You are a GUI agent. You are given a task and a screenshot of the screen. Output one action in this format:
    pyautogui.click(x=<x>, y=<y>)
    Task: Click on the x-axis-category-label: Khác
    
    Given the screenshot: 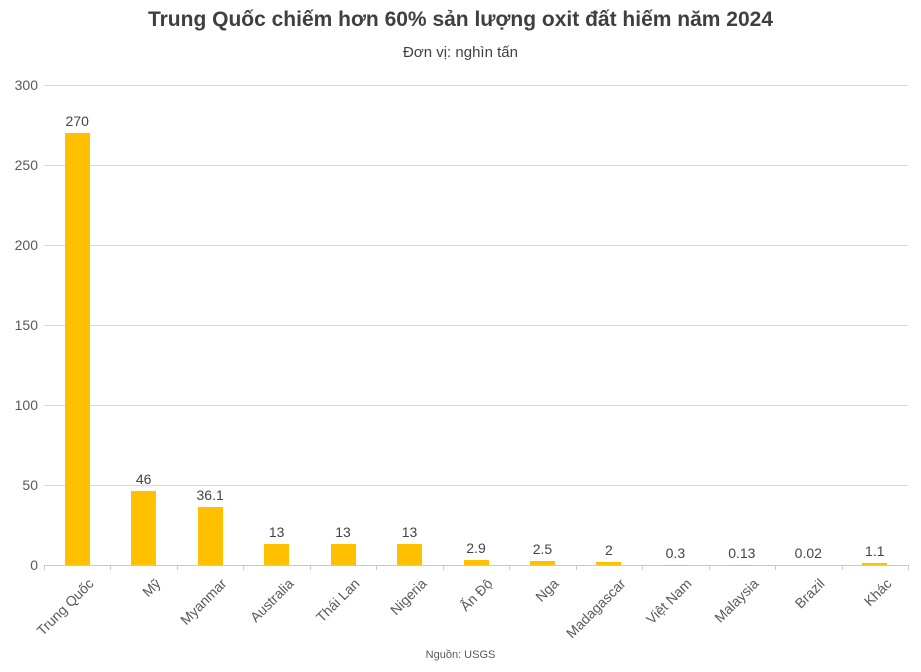 What is the action you would take?
    pyautogui.click(x=877, y=592)
    